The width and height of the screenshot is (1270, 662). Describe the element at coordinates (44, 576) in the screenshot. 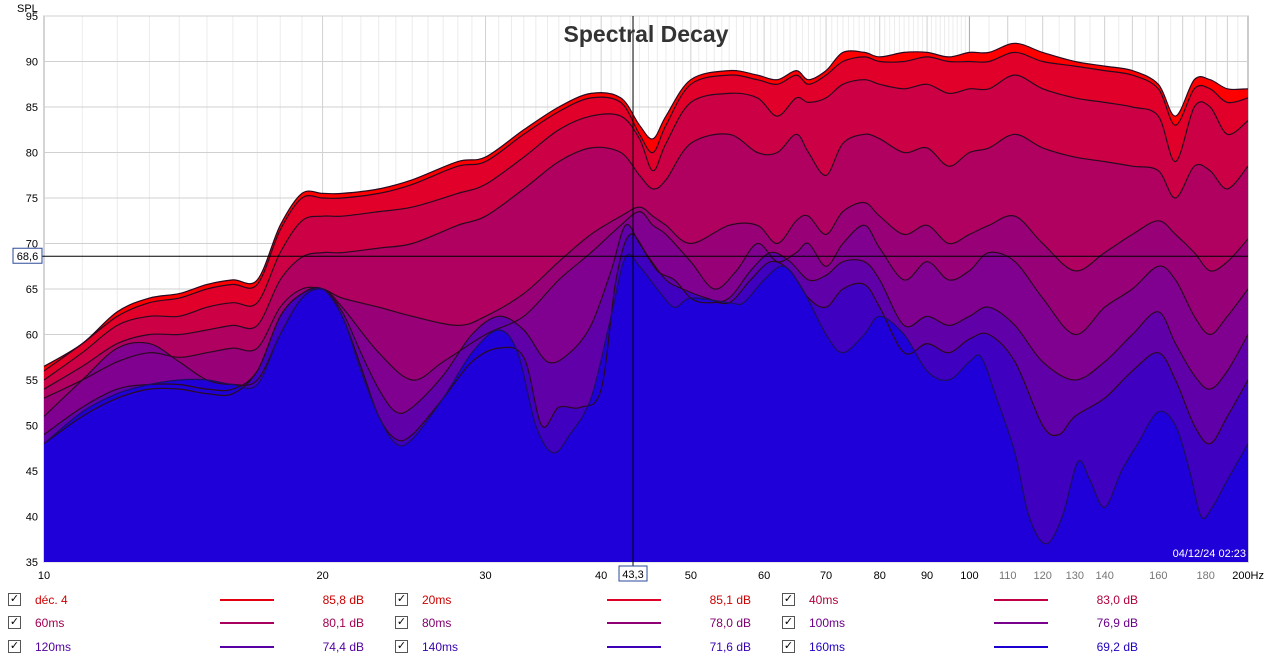

I see `x-tick-label: 10` at that location.